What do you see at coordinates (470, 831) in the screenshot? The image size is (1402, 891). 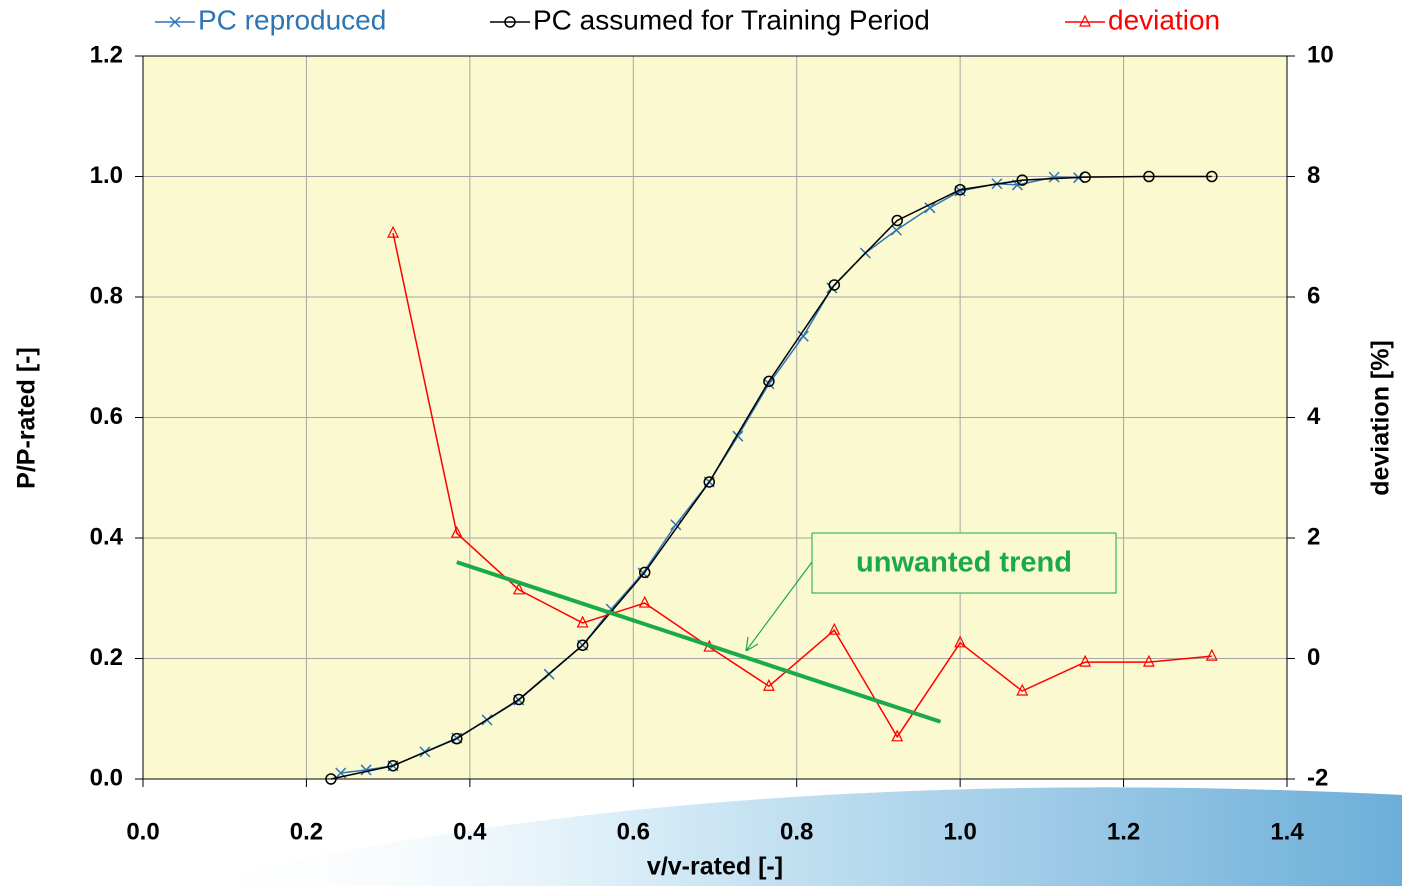 I see `x-tick-label: 0.4` at bounding box center [470, 831].